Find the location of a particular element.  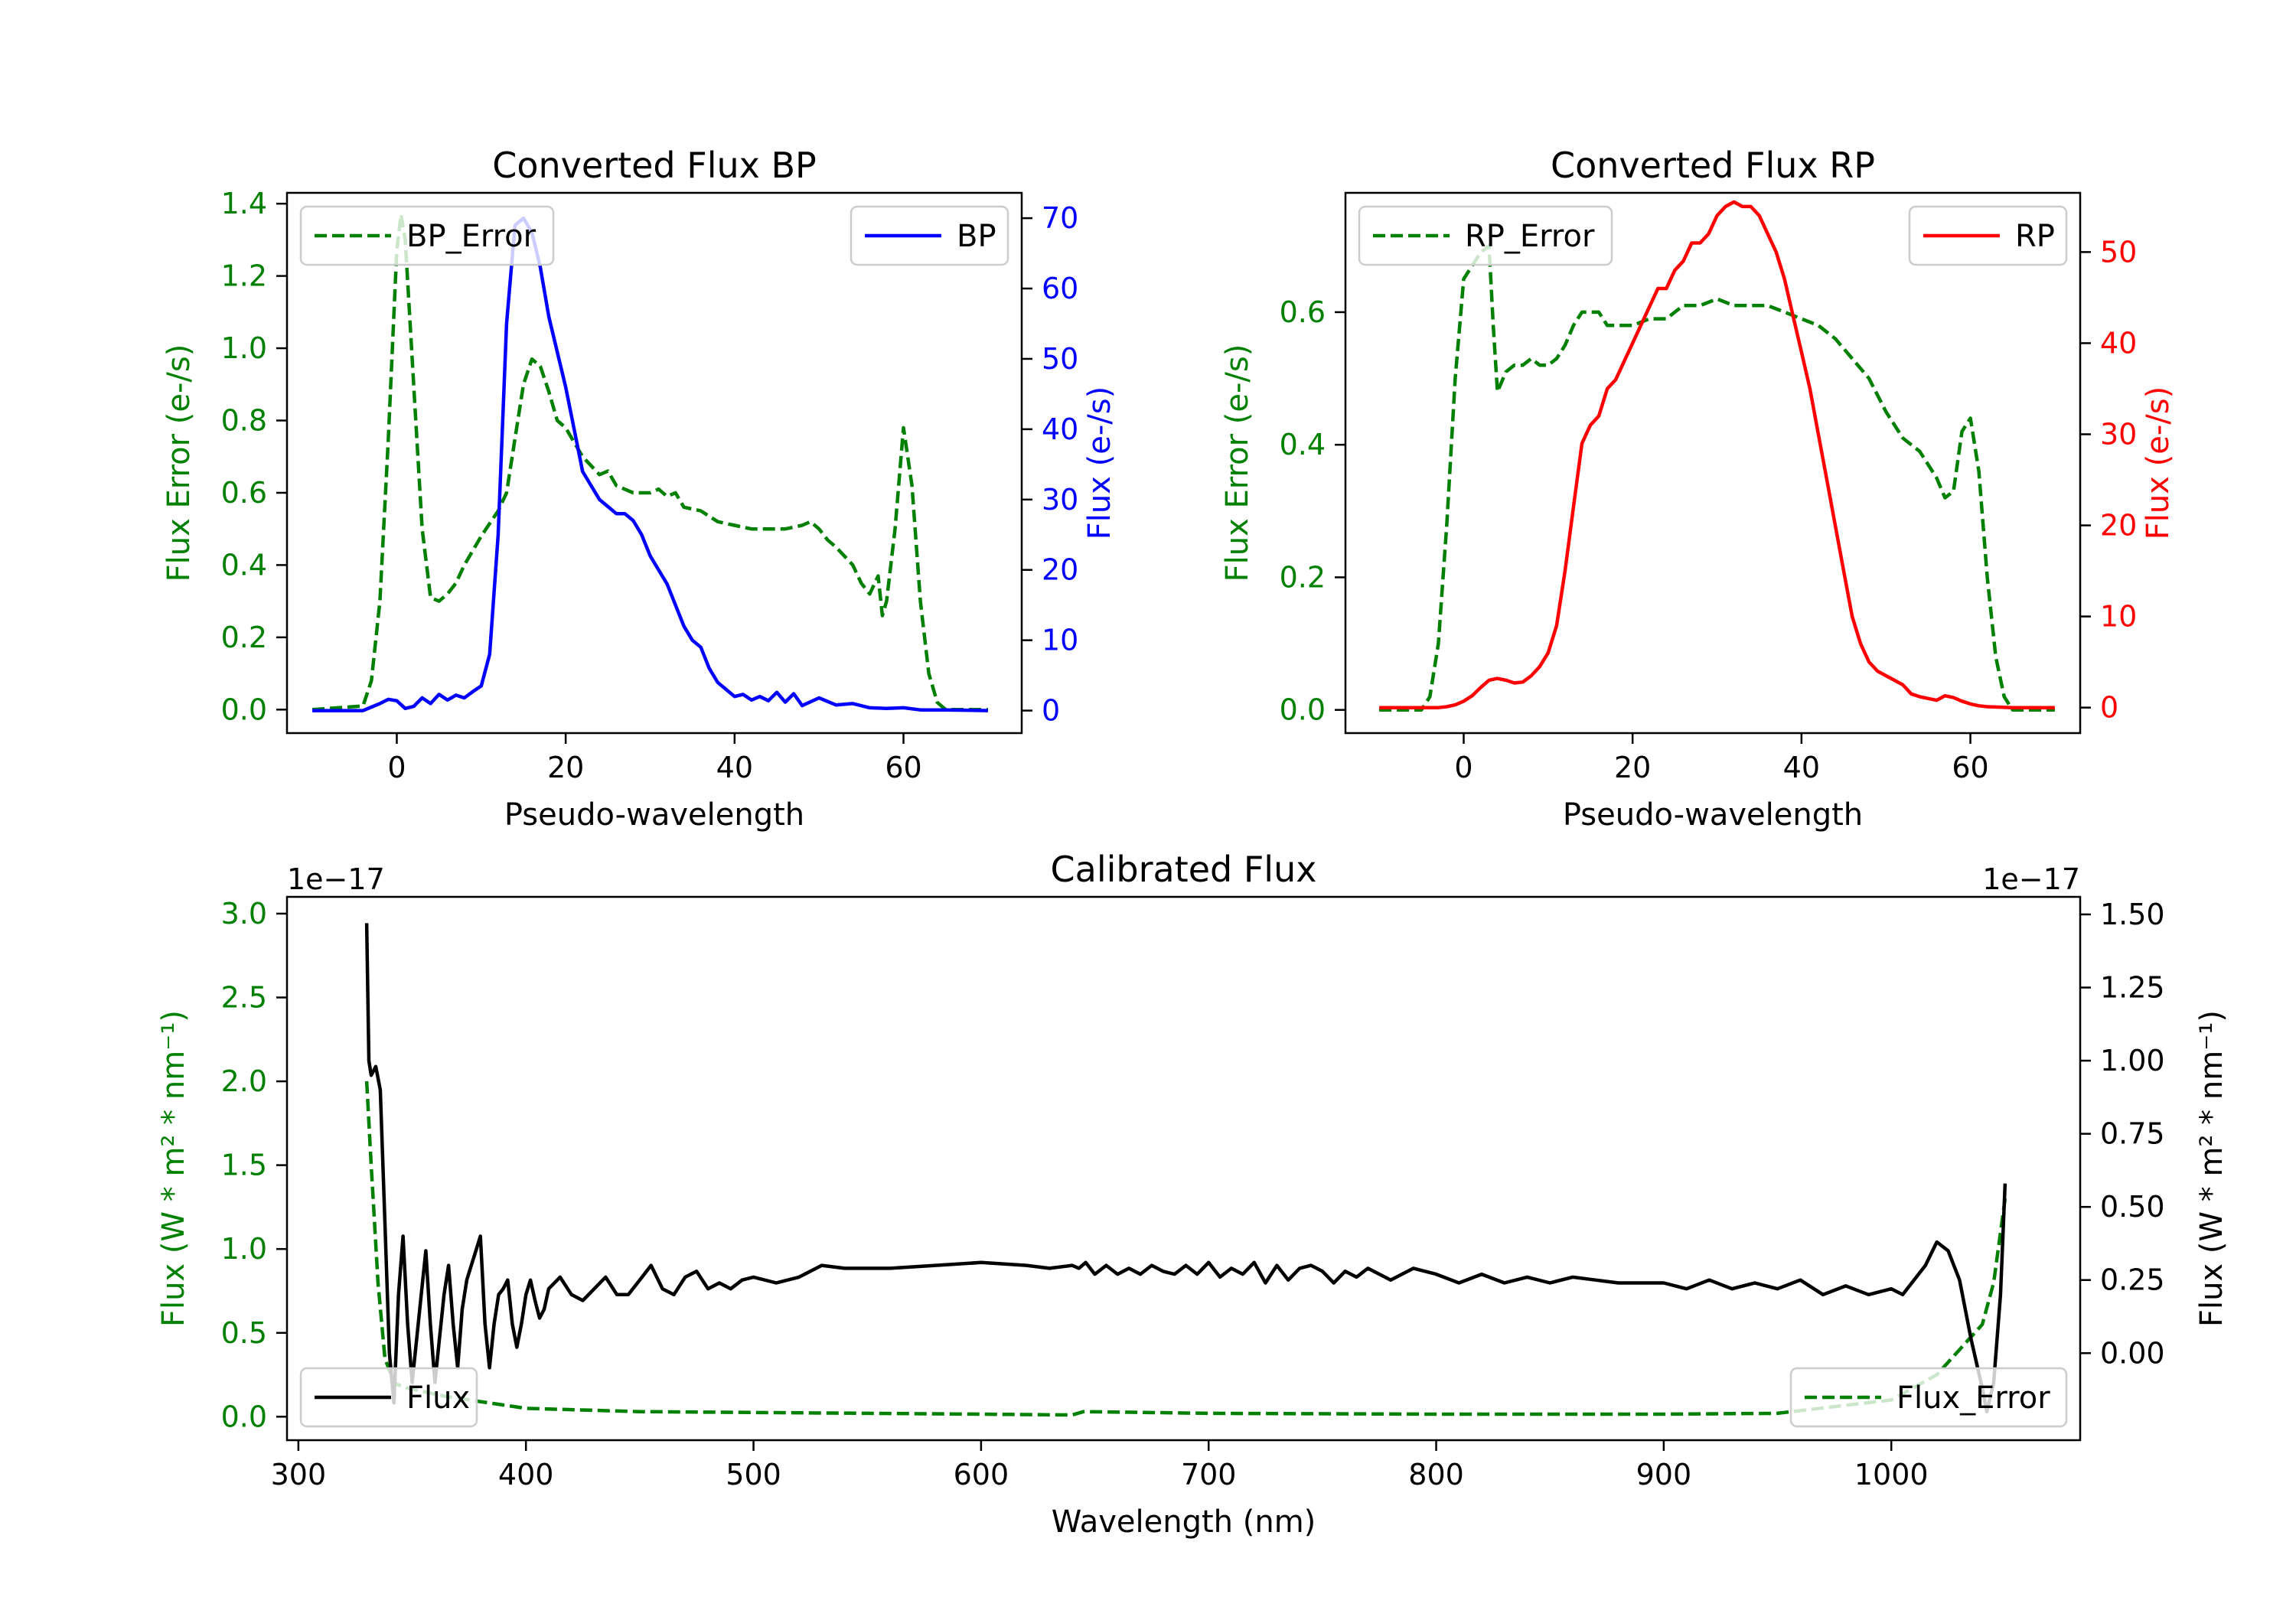

series-line-rp is located at coordinates (1717, 454).